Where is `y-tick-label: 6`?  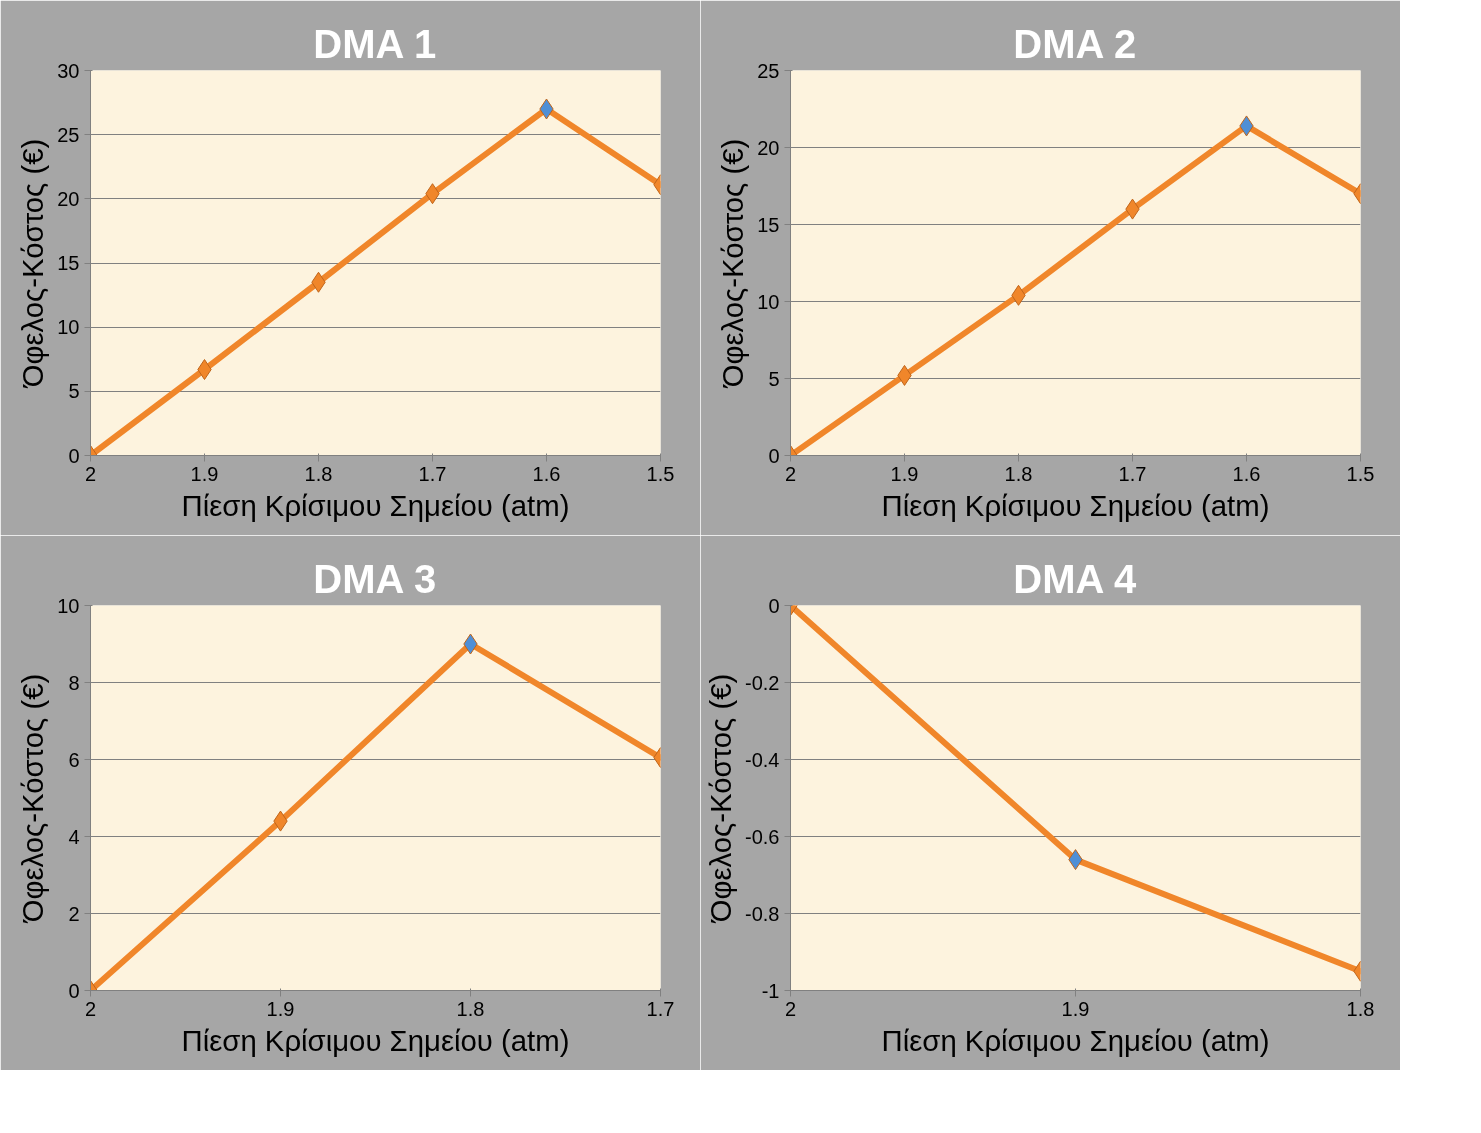 y-tick-label: 6 is located at coordinates (74, 759).